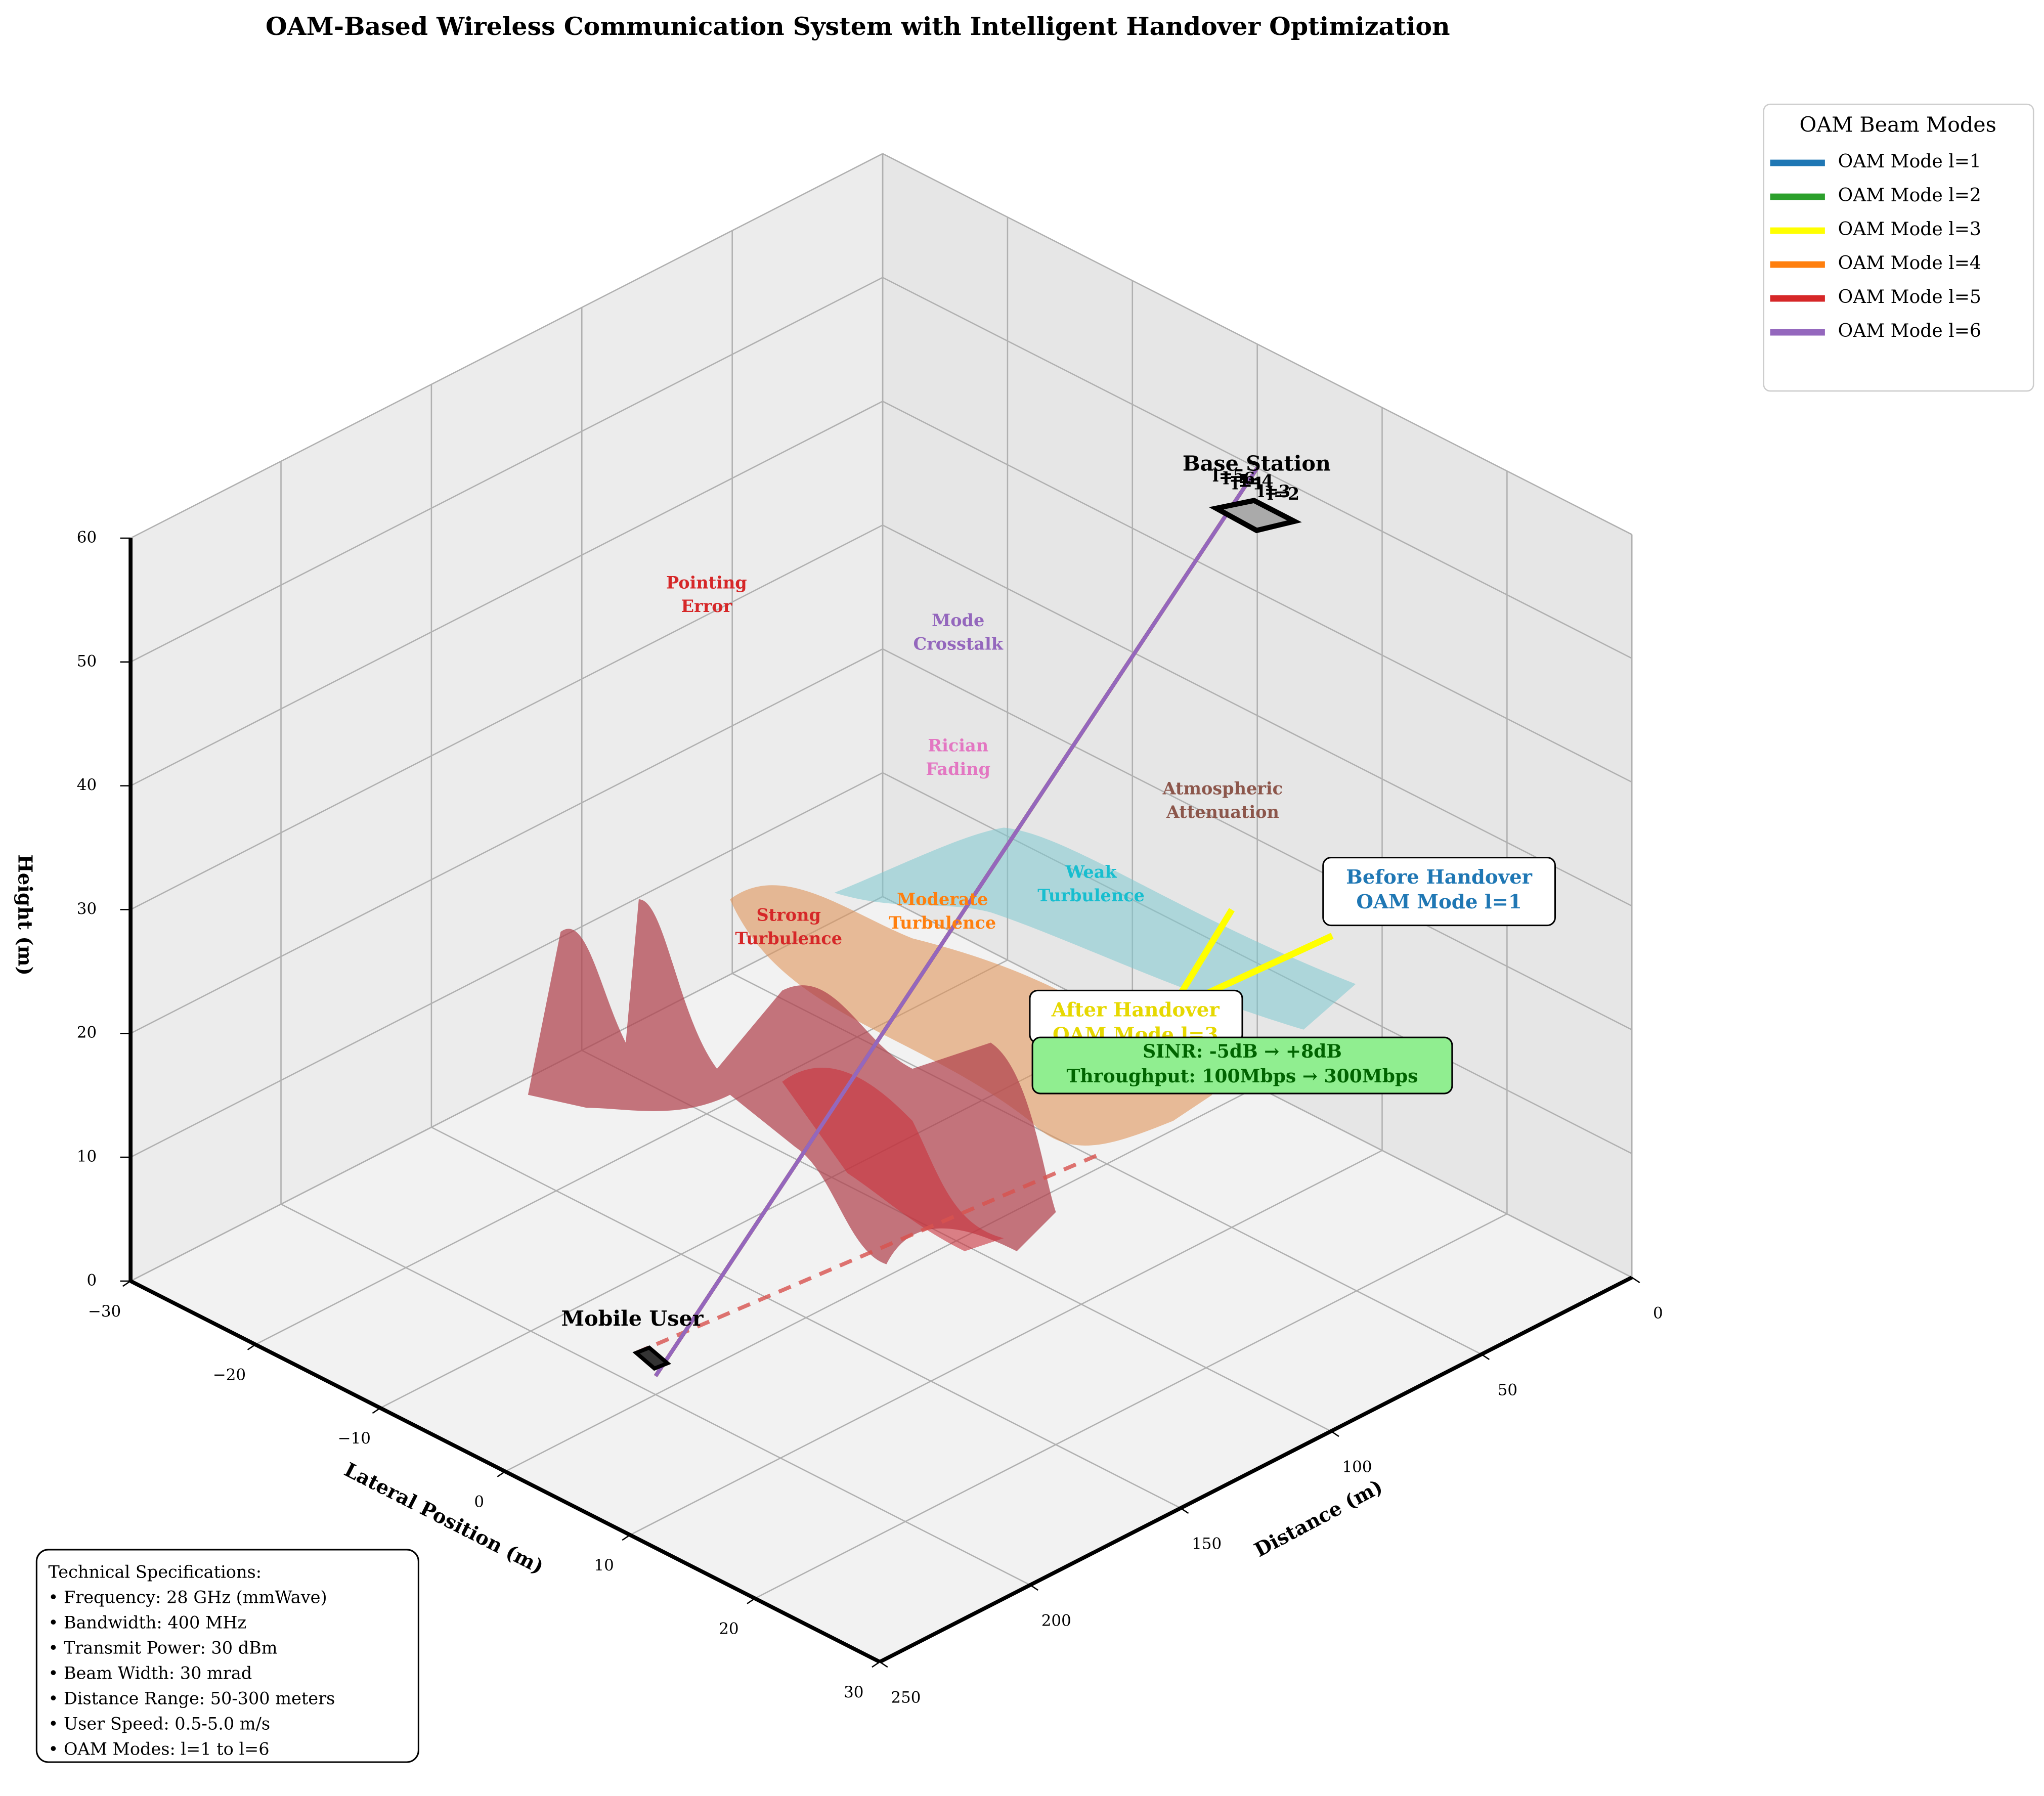 The image size is (2044, 1796). I want to click on beam-label: l=6, so click(1239, 478).